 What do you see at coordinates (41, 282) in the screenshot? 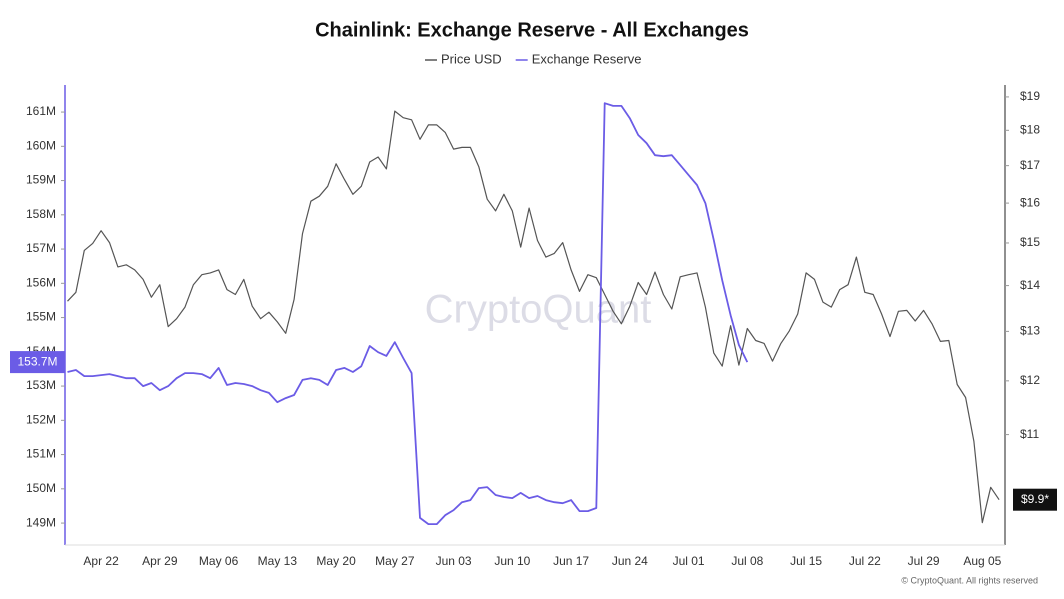
I see `y-tick-label: 156M` at bounding box center [41, 282].